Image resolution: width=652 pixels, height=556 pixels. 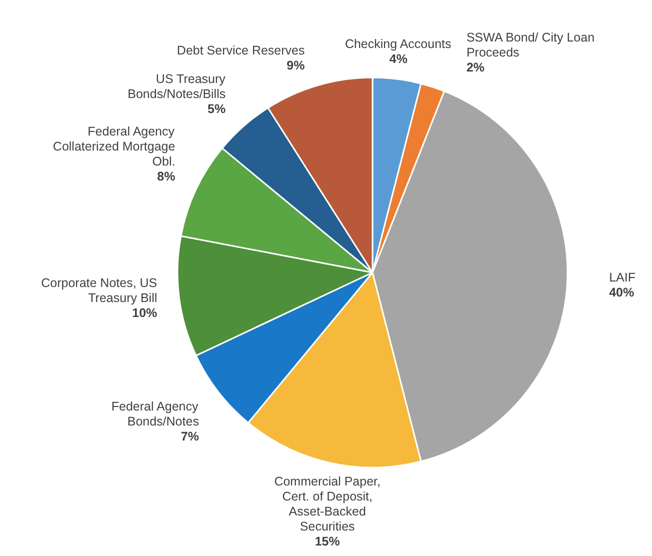 What do you see at coordinates (189, 436) in the screenshot?
I see `data-label: 7%` at bounding box center [189, 436].